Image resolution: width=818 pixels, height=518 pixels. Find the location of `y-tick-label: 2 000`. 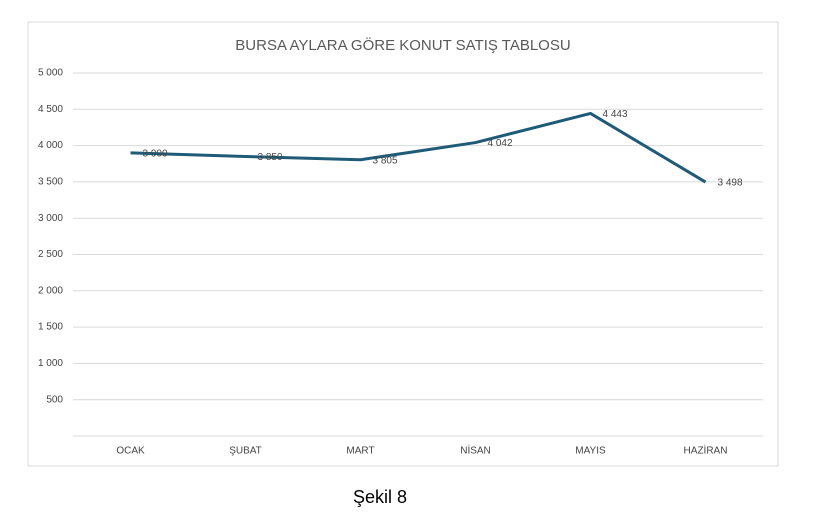

y-tick-label: 2 000 is located at coordinates (50, 290).